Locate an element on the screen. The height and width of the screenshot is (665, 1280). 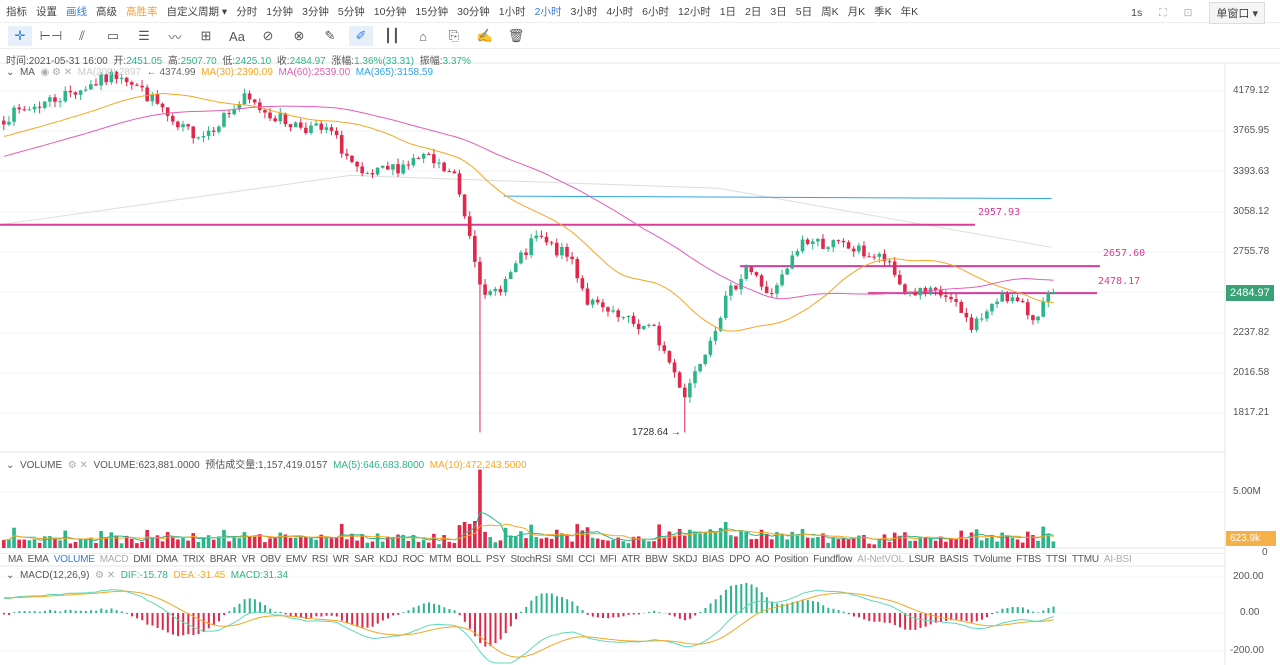
indicator-tab-tvolume: TVolume is located at coordinates (992, 559).